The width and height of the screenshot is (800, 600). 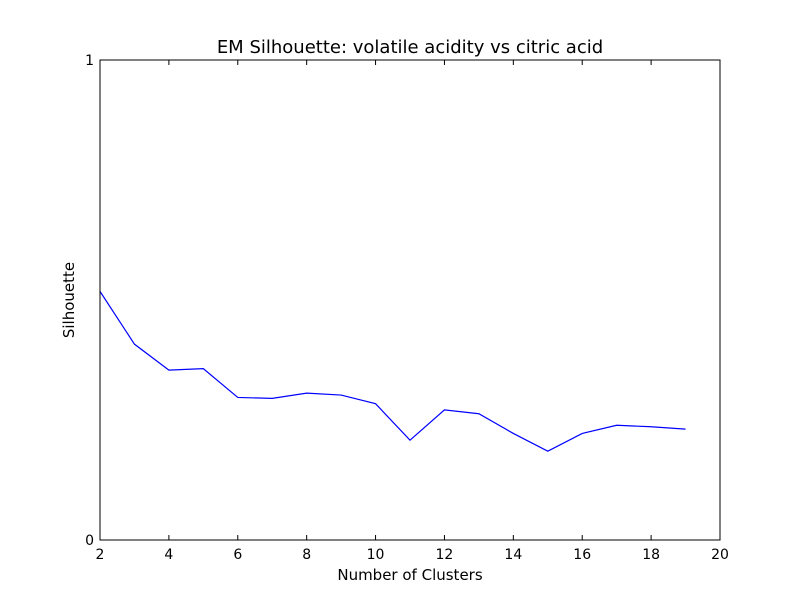 What do you see at coordinates (720, 555) in the screenshot?
I see `x-tick-label: 20` at bounding box center [720, 555].